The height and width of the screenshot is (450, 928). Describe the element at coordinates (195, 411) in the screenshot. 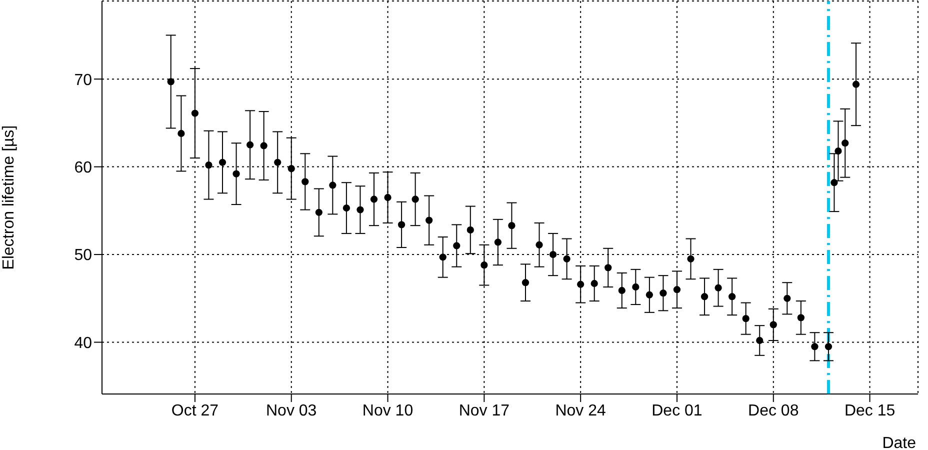

I see `x-tick-label: Oct 27` at that location.